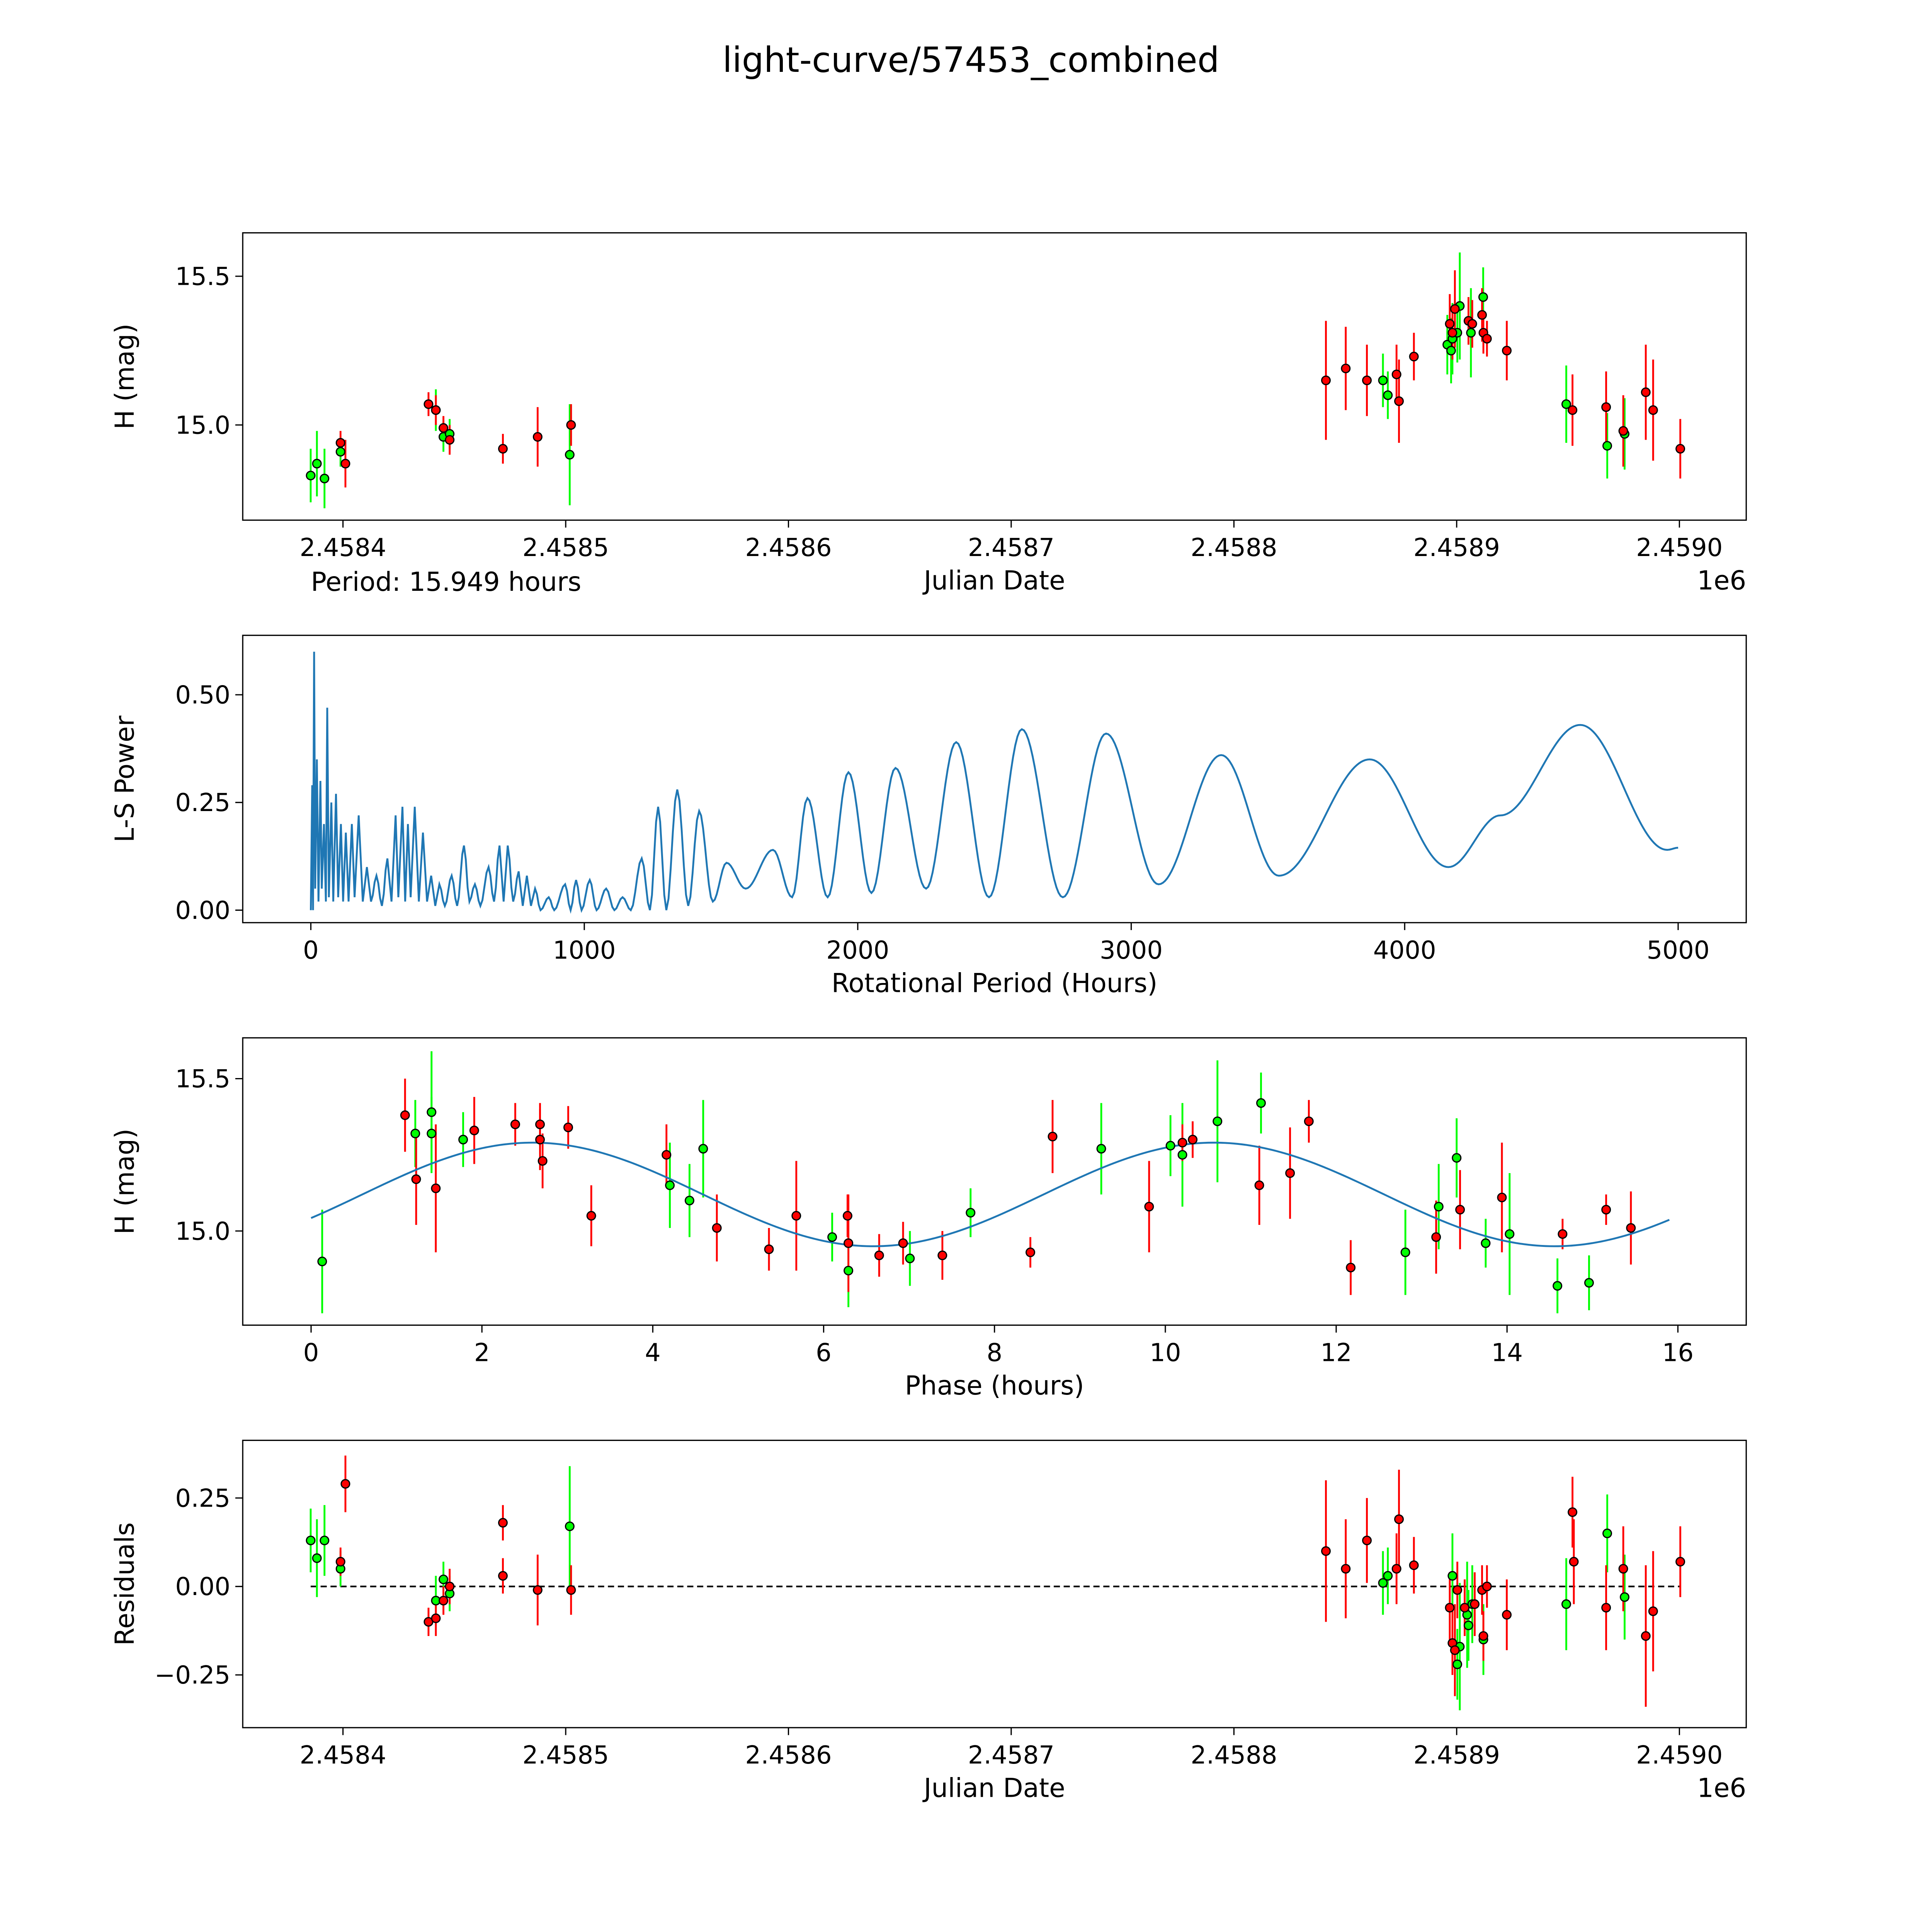 The height and width of the screenshot is (1932, 1932). What do you see at coordinates (202, 425) in the screenshot?
I see `y-tick-label: 15.0` at bounding box center [202, 425].